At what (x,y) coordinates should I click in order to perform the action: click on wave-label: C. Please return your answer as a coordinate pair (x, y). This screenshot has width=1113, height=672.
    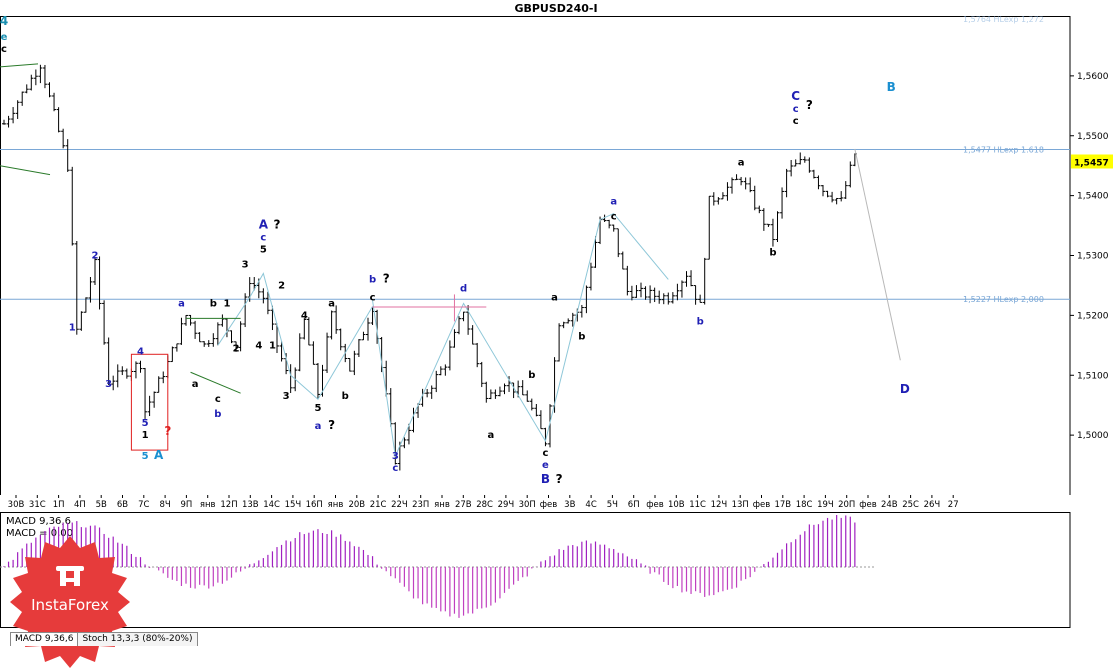
    Looking at the image, I should click on (795, 96).